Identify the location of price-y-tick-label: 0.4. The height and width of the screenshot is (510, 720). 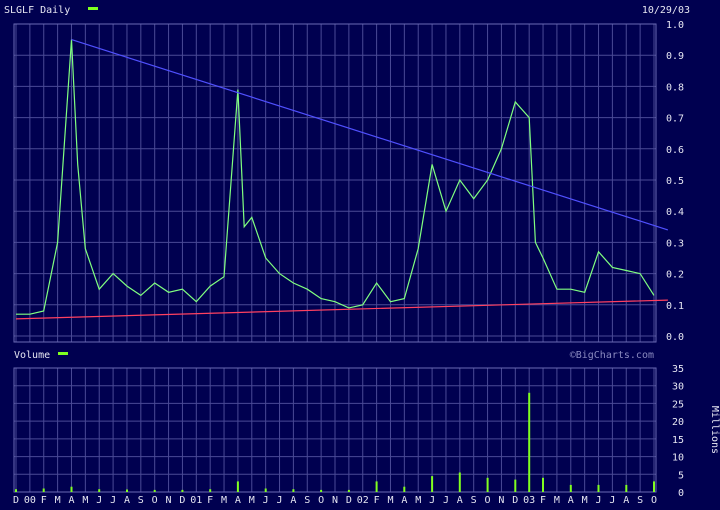
(675, 212).